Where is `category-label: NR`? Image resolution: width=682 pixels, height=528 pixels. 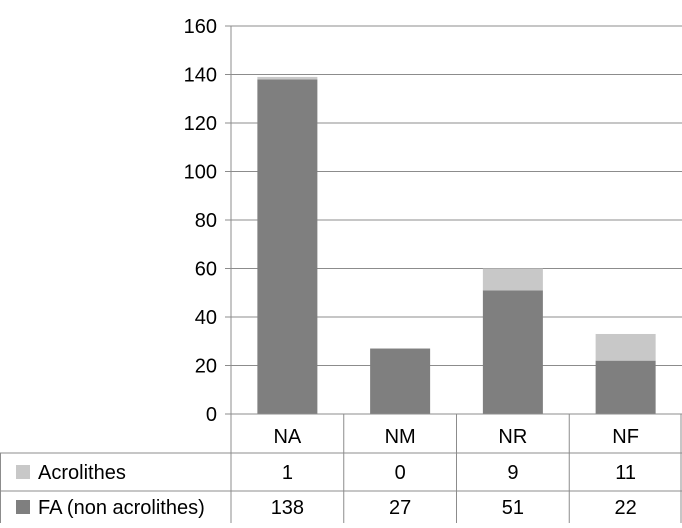
category-label: NR is located at coordinates (512, 437).